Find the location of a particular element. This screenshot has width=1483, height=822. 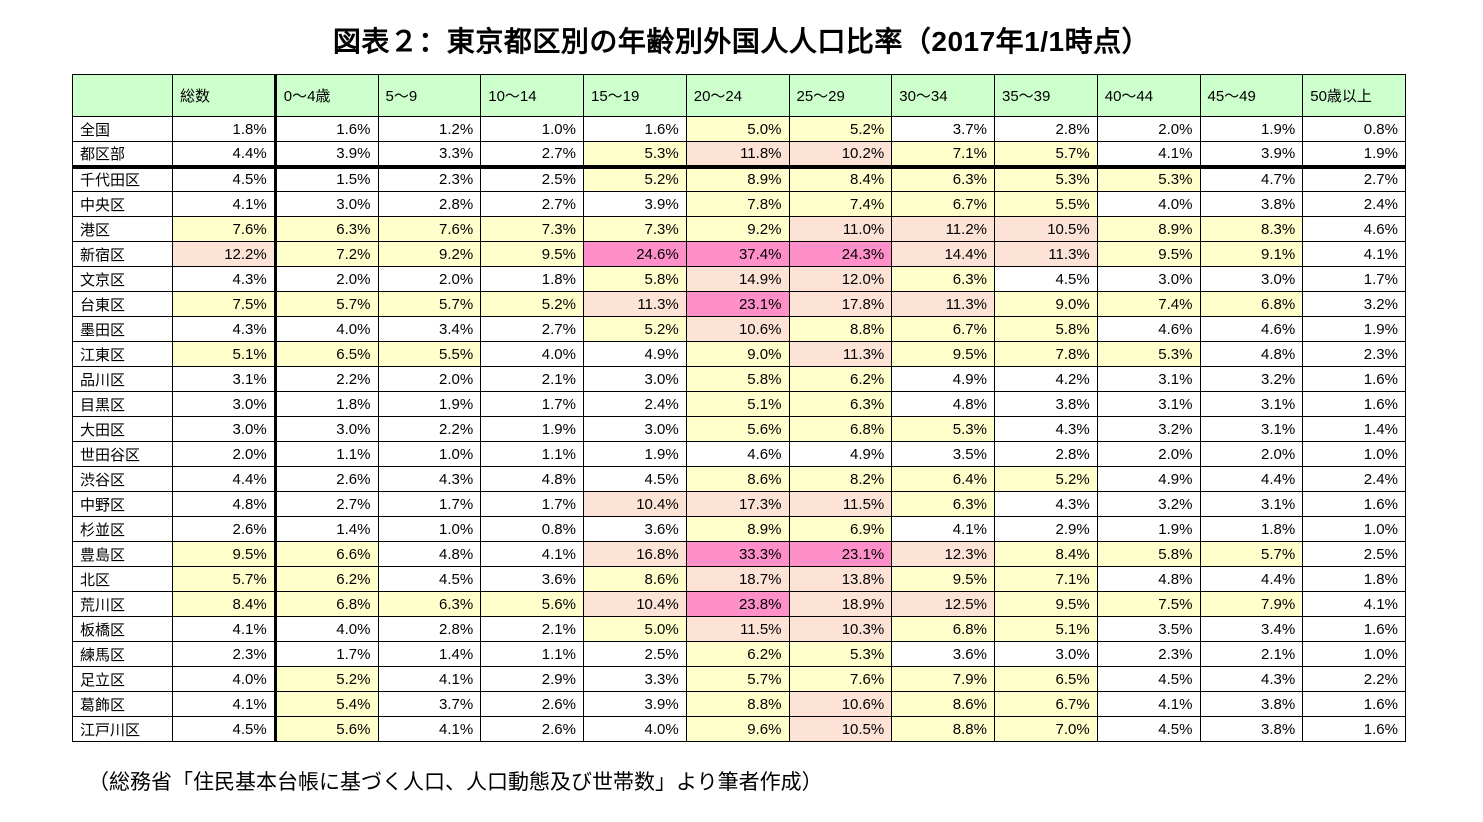

column-header: 20～24 is located at coordinates (737, 95).